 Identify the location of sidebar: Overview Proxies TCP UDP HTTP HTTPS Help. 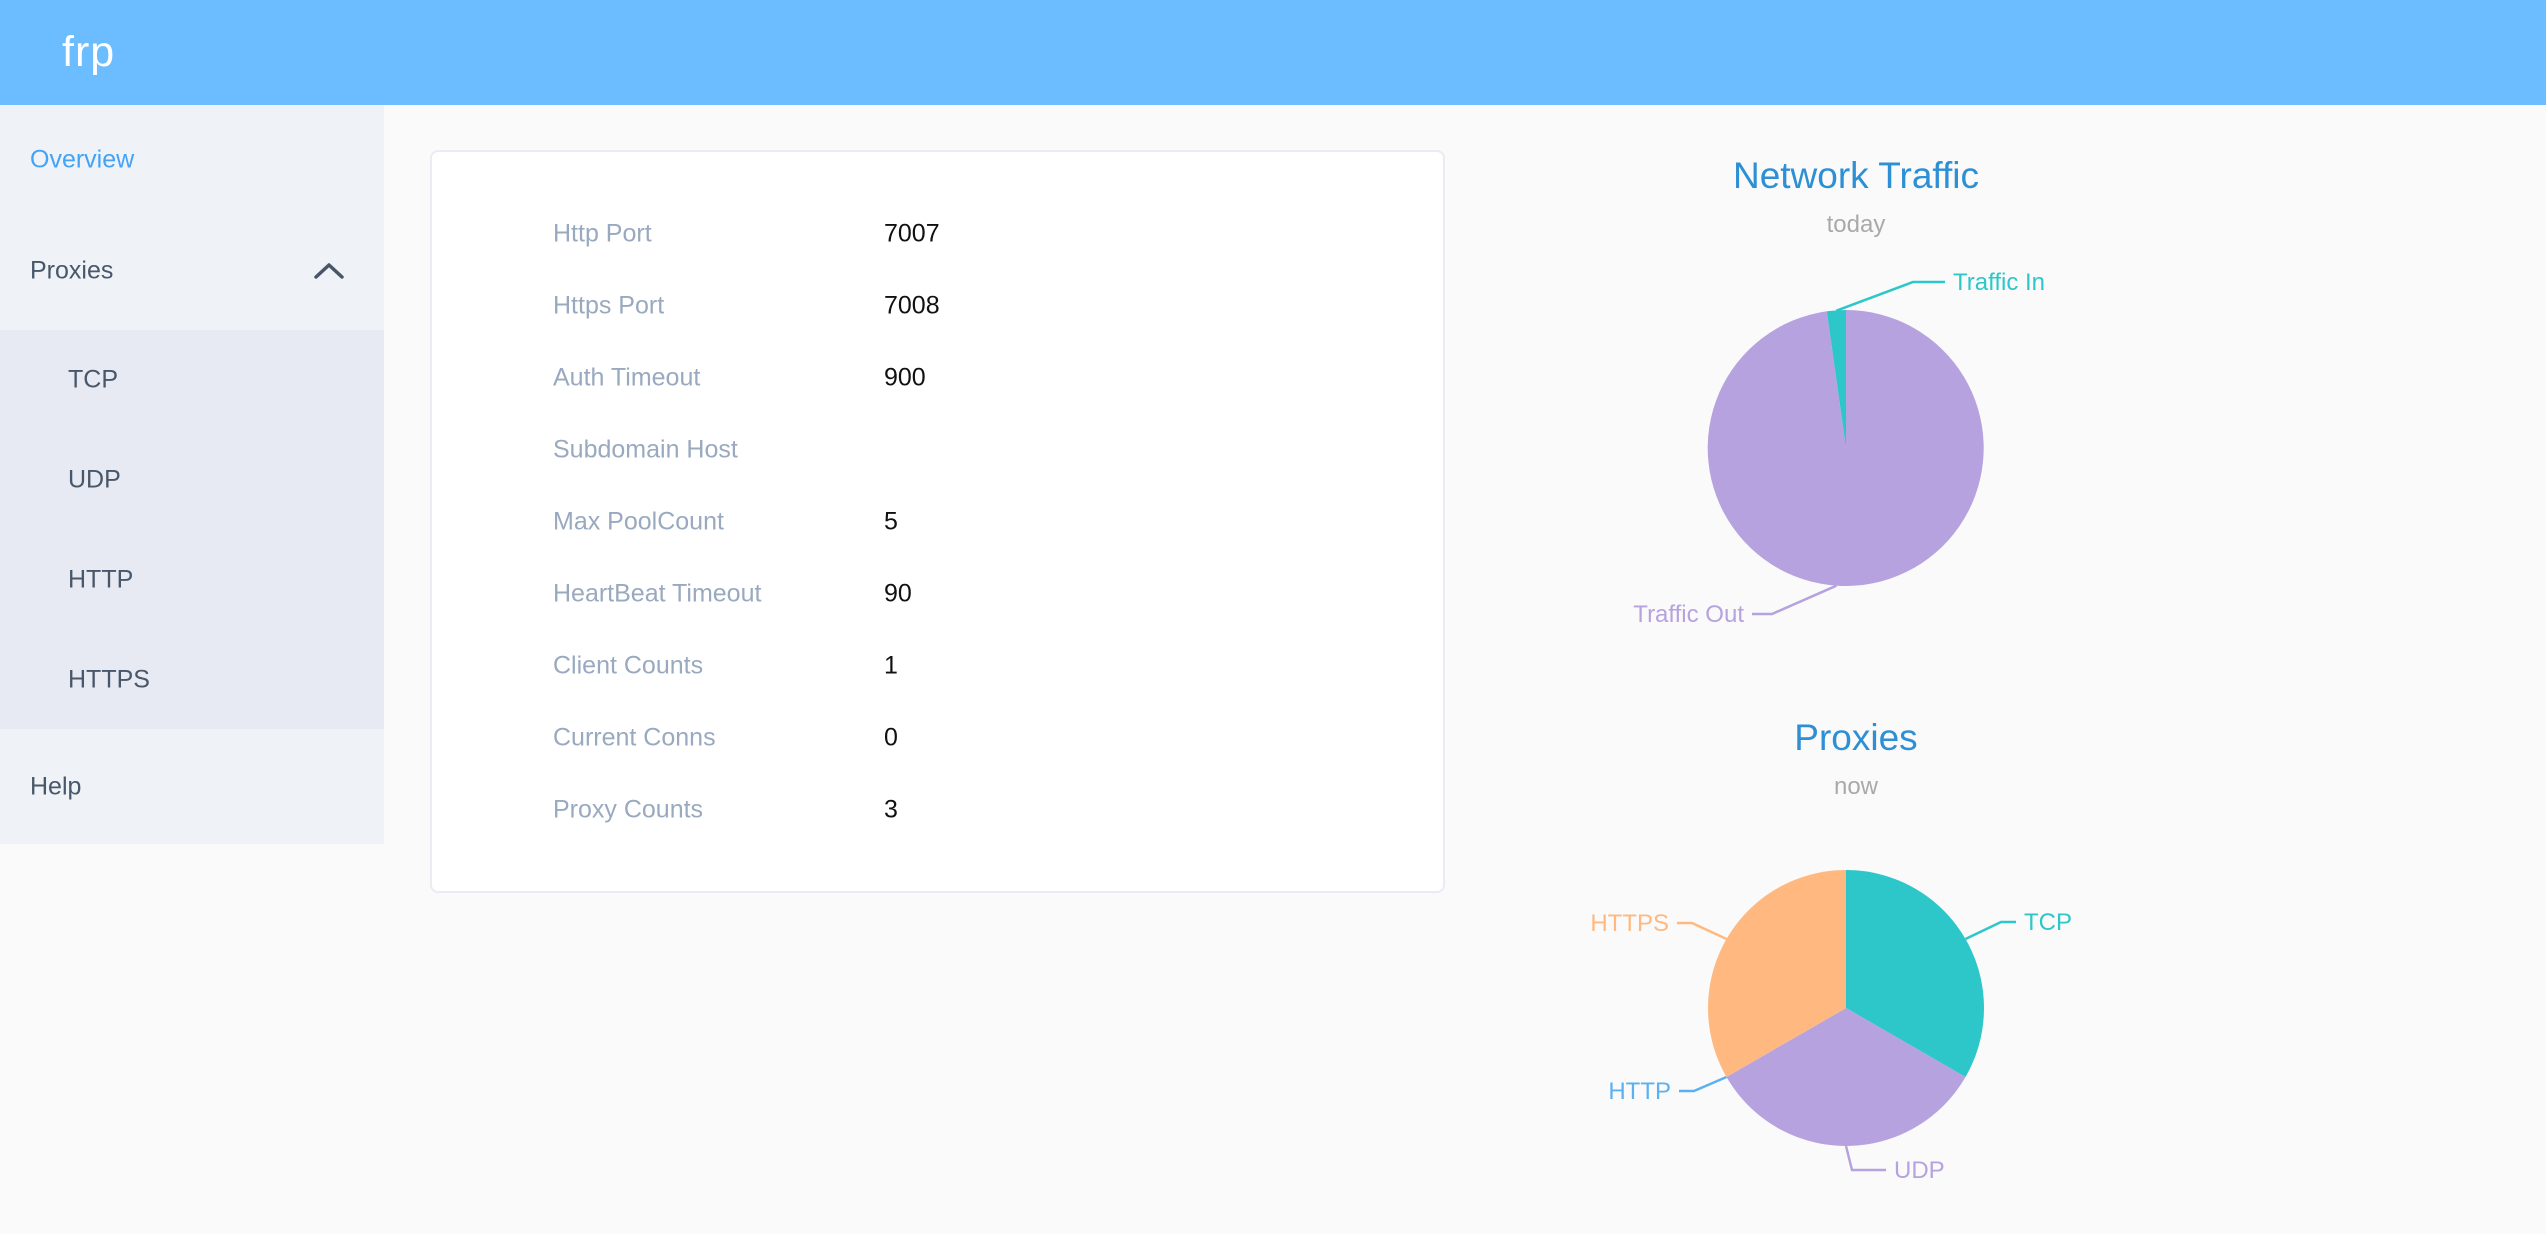
(192, 474).